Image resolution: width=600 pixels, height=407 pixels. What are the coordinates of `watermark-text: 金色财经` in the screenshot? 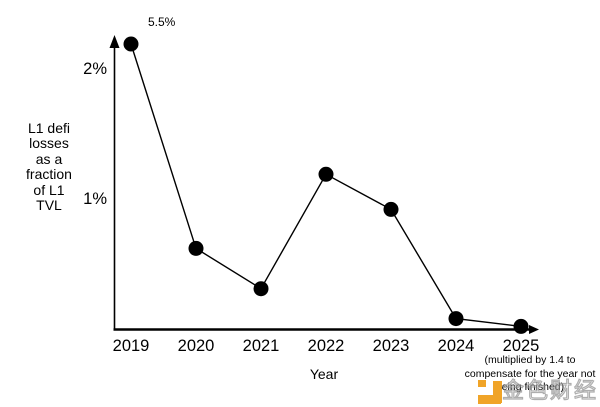 It's located at (550, 390).